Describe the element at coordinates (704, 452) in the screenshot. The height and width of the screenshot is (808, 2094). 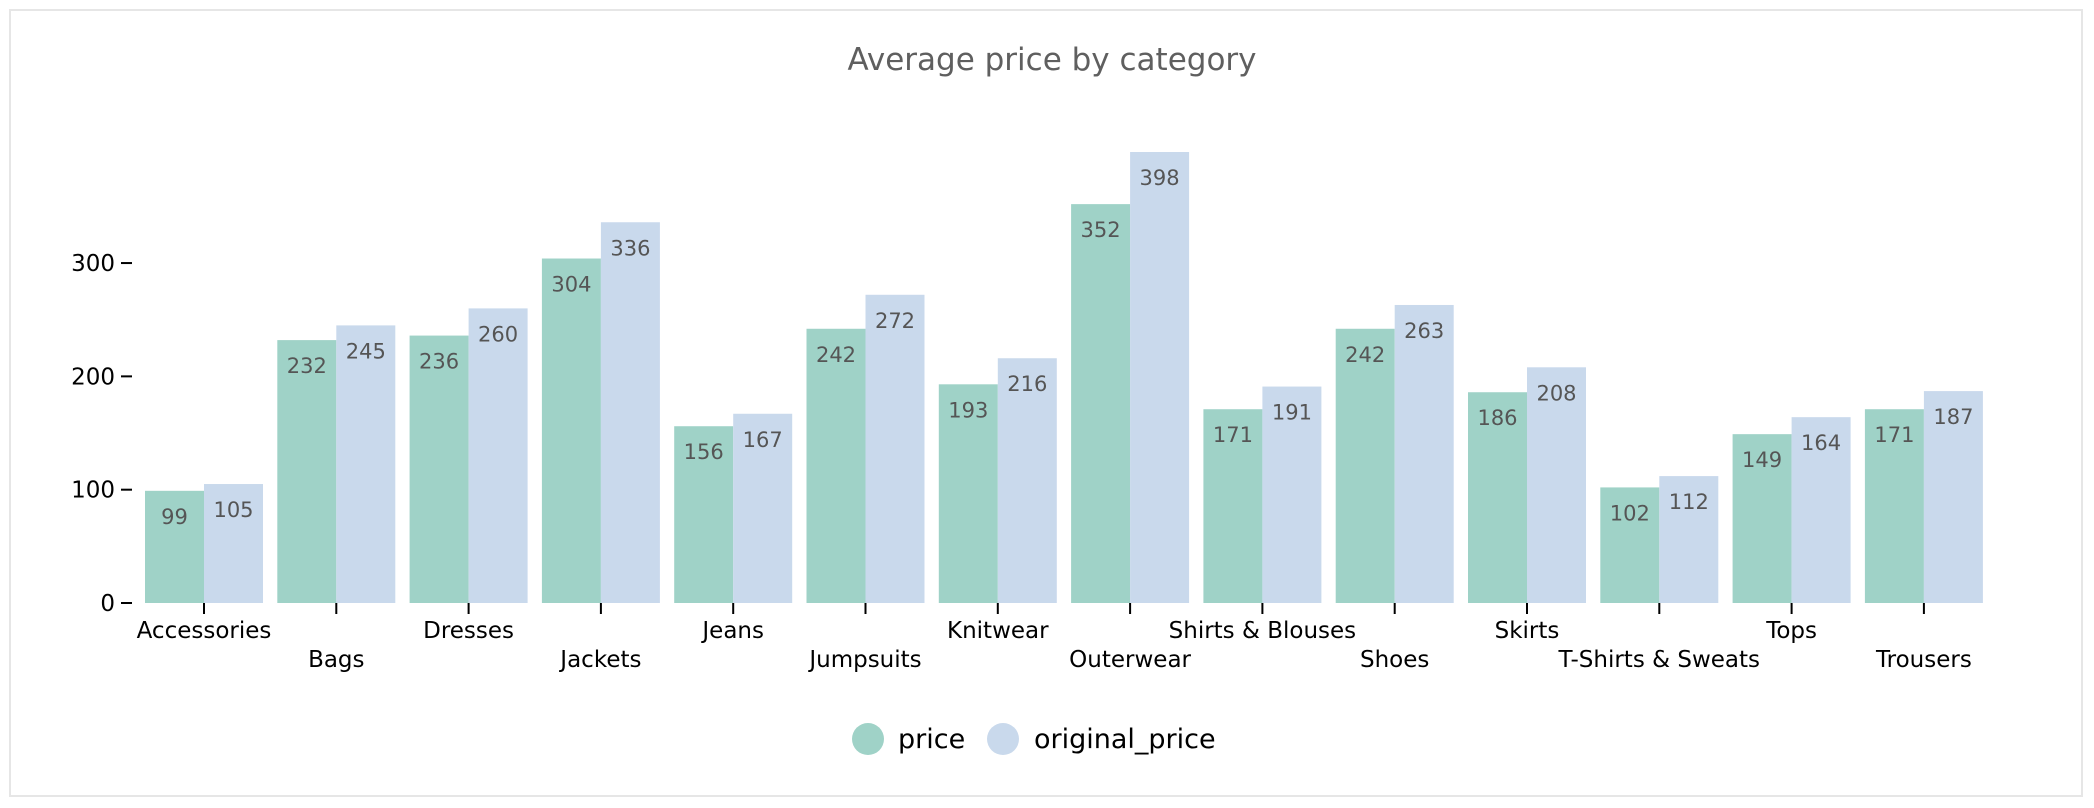
I see `bar-value-label: 156` at that location.